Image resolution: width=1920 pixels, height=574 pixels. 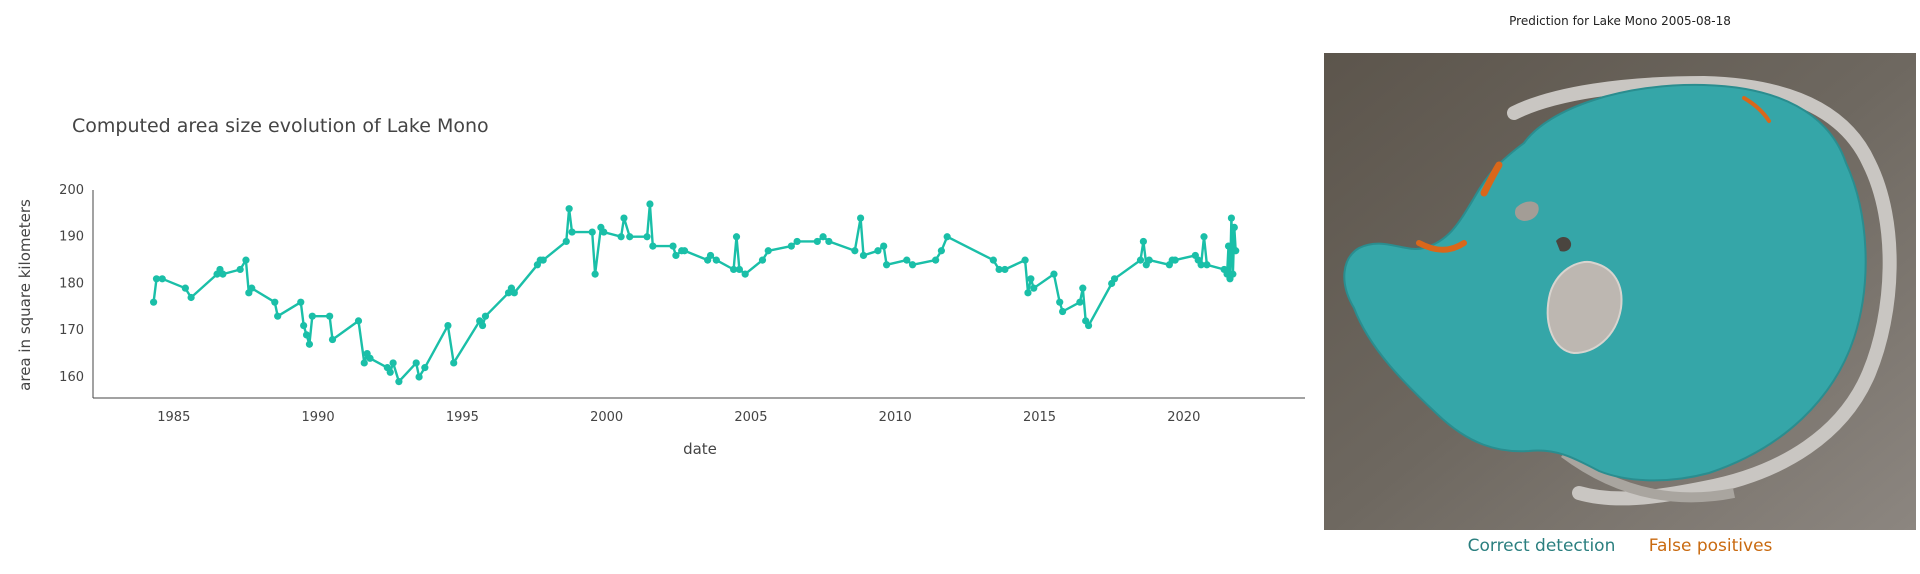 I want to click on x-tick-label: 2005, so click(x=750, y=417).